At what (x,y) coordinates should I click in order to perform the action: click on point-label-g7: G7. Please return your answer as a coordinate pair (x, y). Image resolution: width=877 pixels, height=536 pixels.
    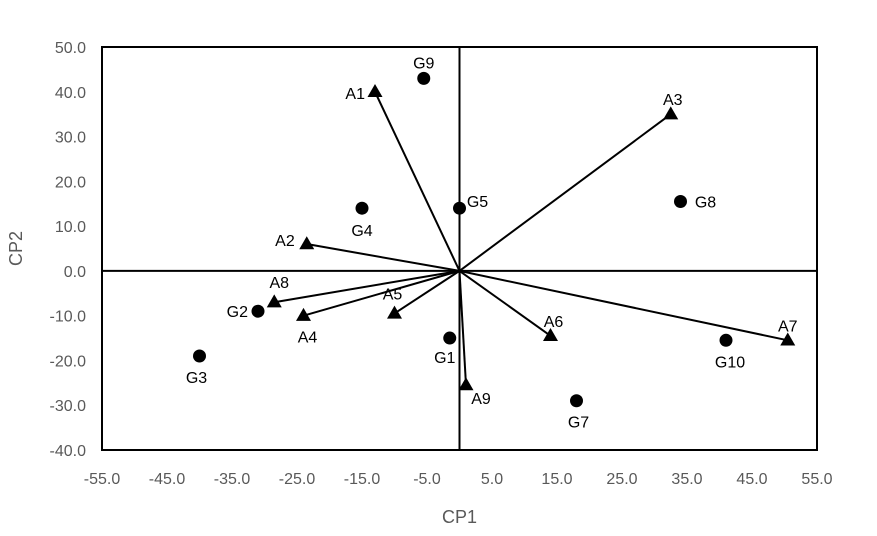
    Looking at the image, I should click on (578, 423).